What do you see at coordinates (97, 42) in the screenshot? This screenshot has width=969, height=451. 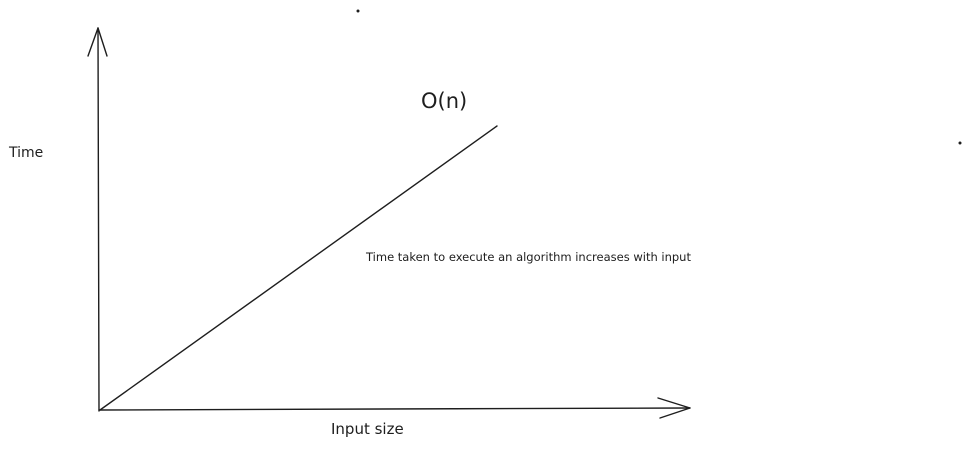 I see `y-axis-arrowhead` at bounding box center [97, 42].